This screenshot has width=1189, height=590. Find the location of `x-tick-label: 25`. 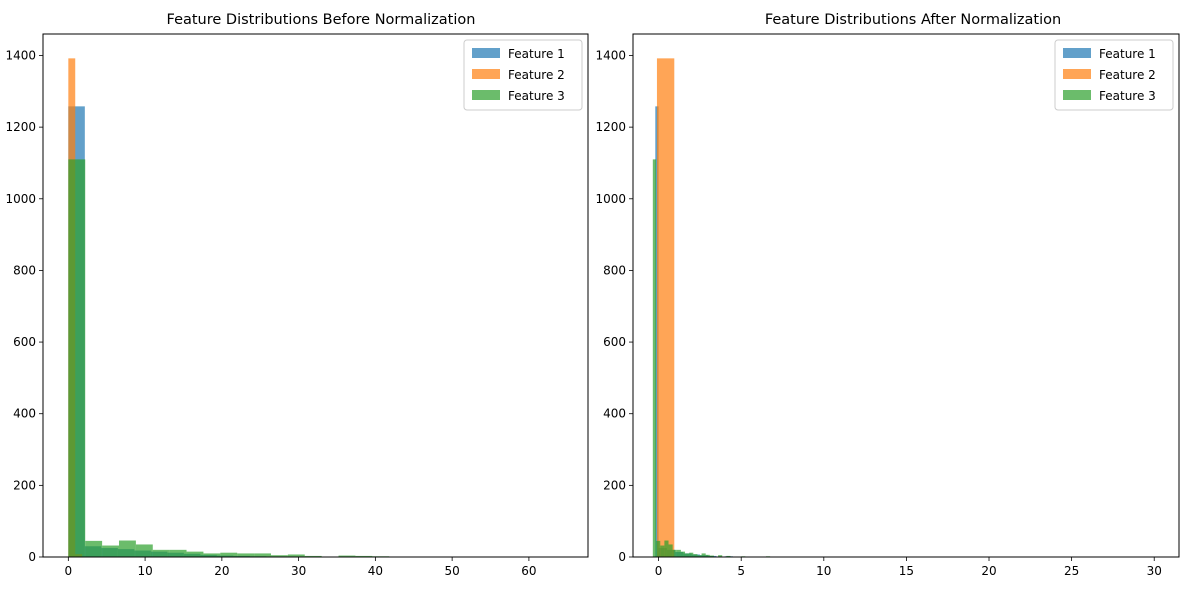

x-tick-label: 25 is located at coordinates (1071, 571).